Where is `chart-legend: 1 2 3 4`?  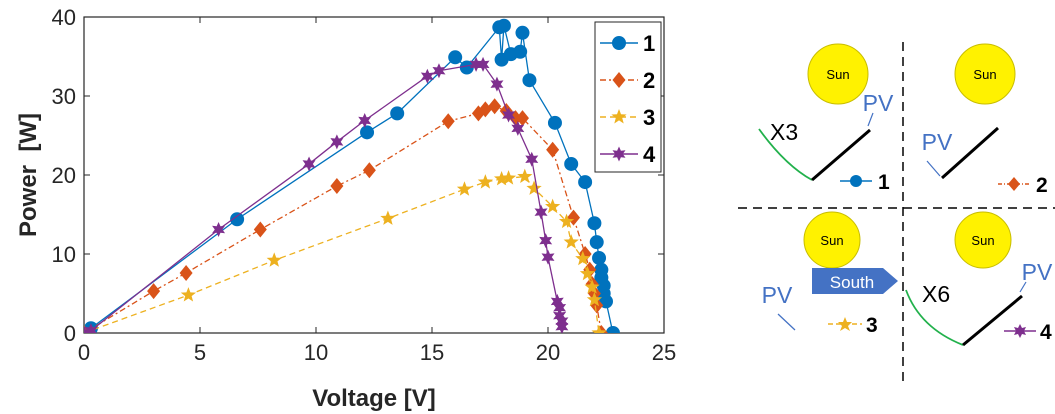
chart-legend: 1 2 3 4 is located at coordinates (628, 97).